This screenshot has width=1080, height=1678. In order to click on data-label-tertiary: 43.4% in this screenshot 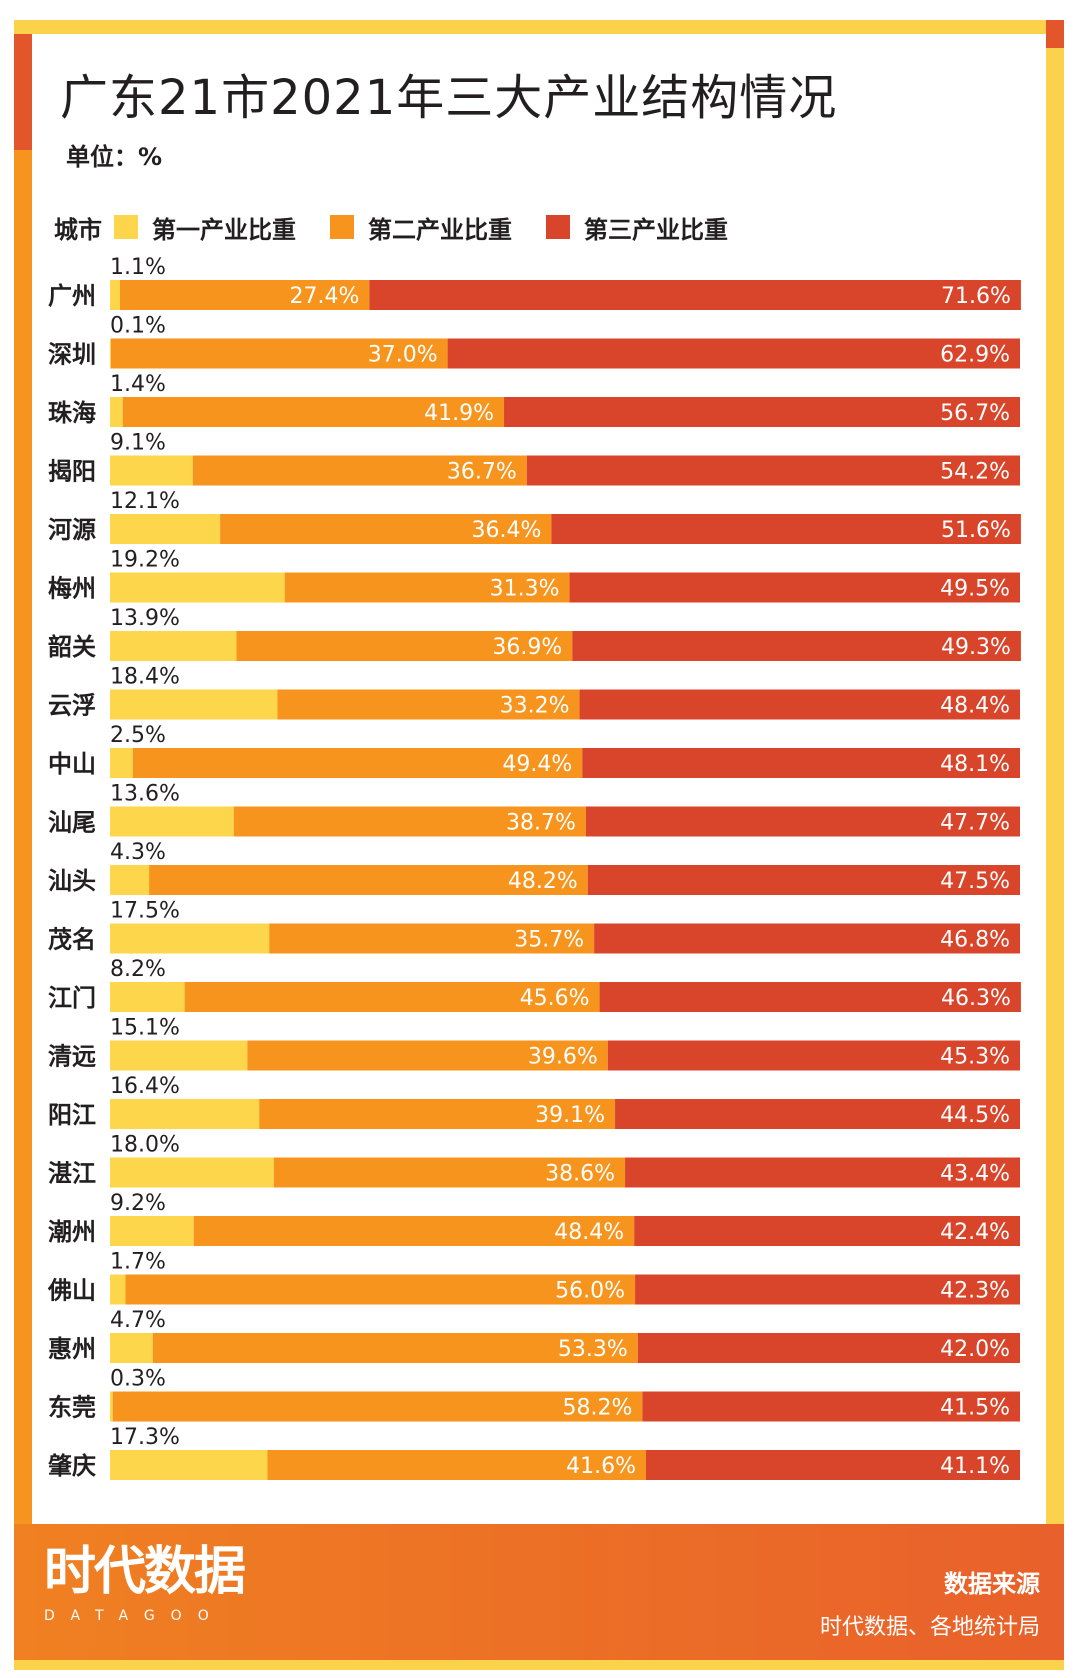, I will do `click(975, 1174)`.